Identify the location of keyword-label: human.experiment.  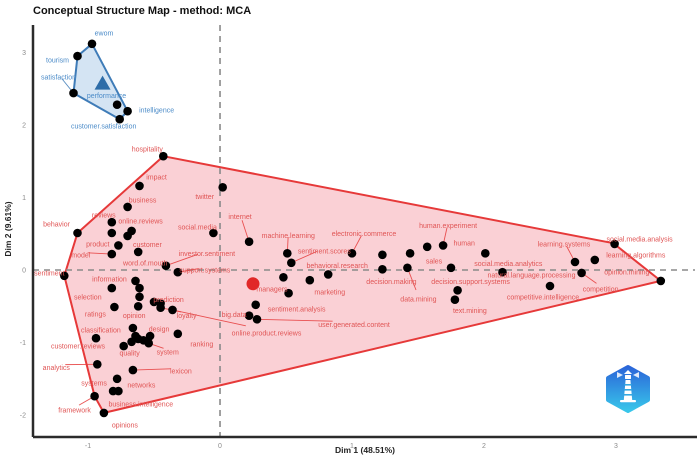
(448, 226).